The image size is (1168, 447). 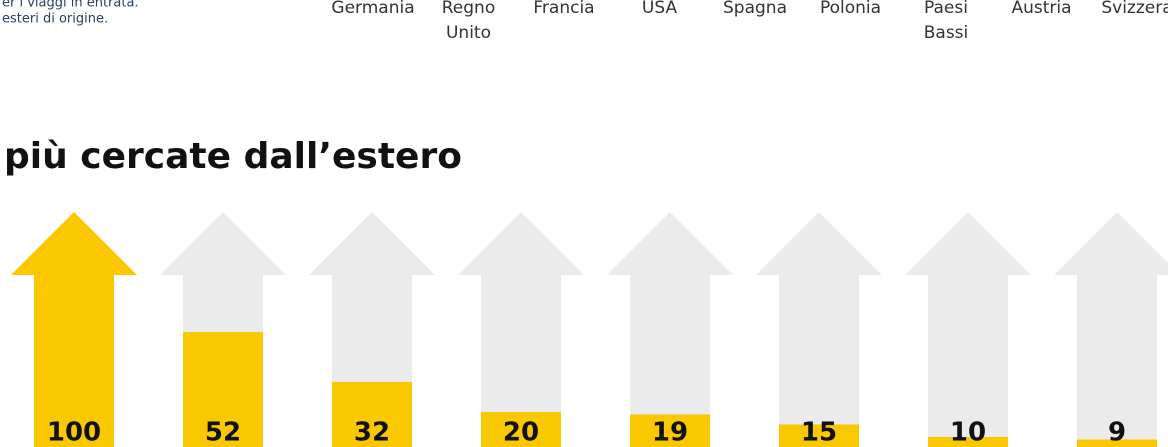 I want to click on country-label: Germania, so click(x=372, y=9).